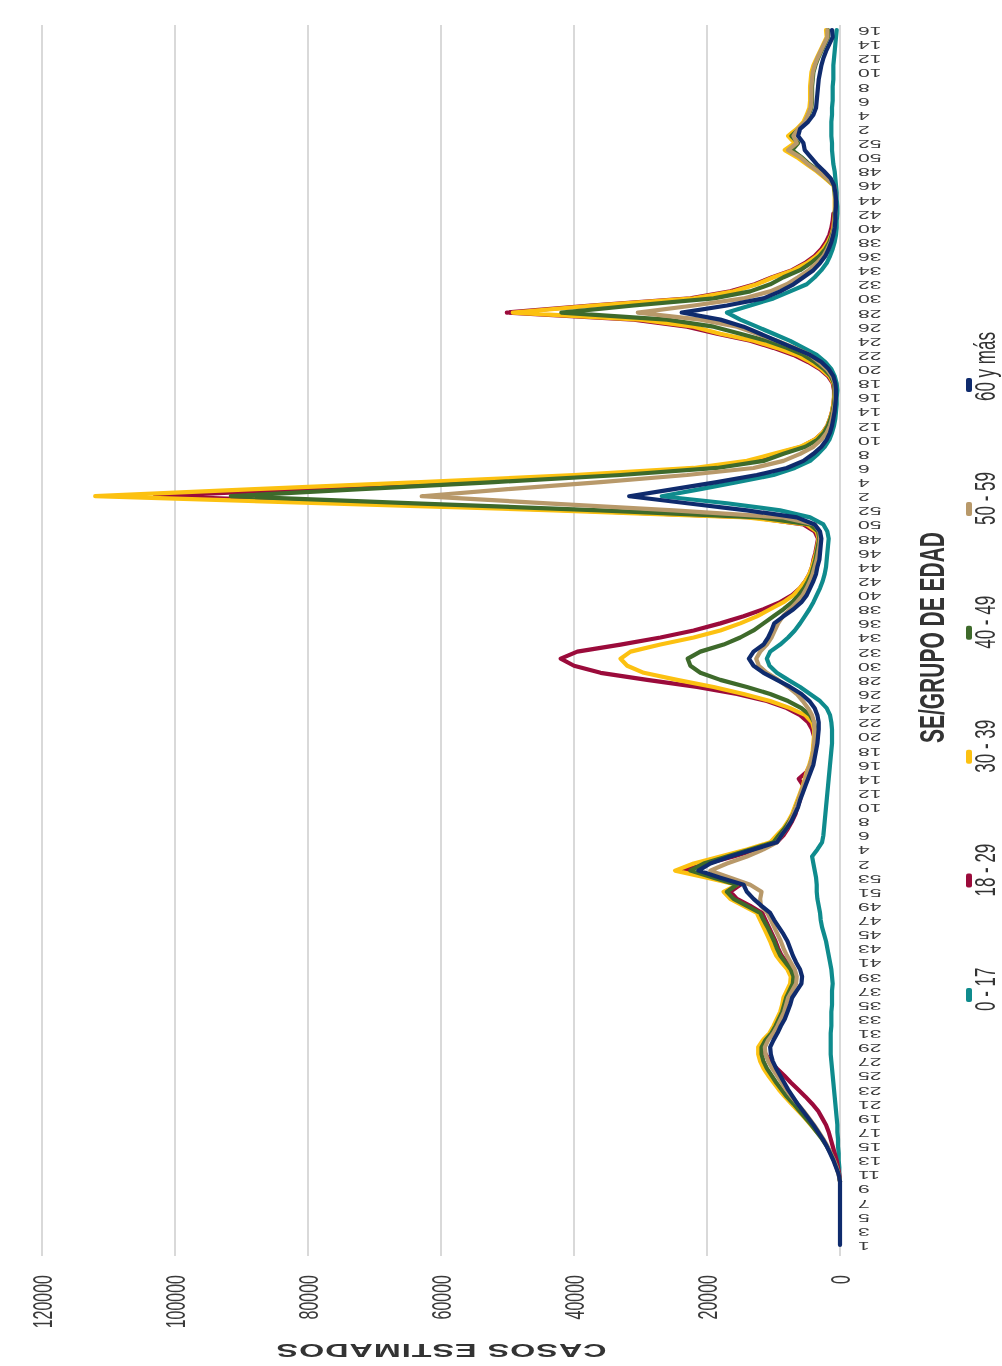 This screenshot has width=1002, height=1366. What do you see at coordinates (870, 1033) in the screenshot?
I see `y-tick-label: 31` at bounding box center [870, 1033].